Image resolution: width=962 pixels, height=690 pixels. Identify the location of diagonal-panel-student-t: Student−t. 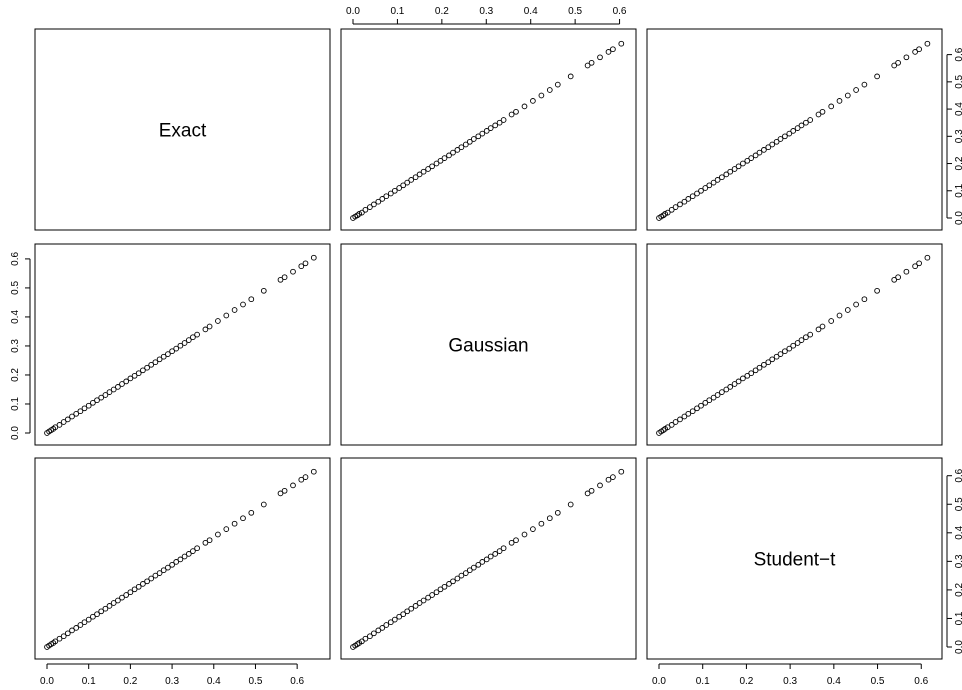
(794, 558).